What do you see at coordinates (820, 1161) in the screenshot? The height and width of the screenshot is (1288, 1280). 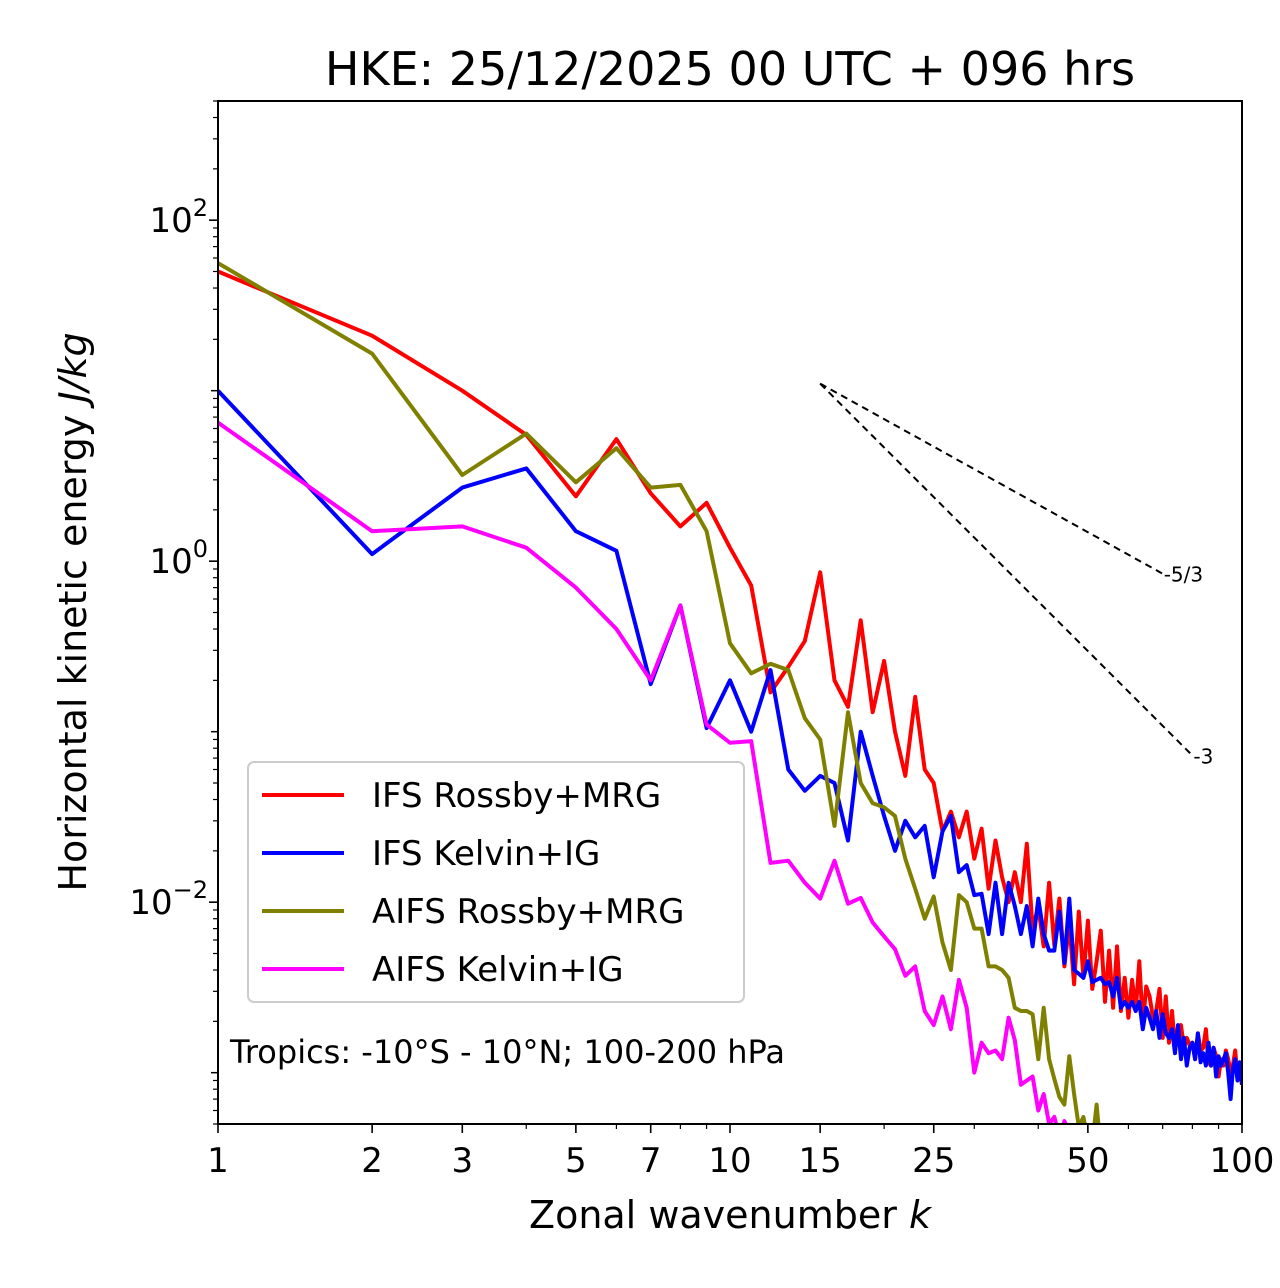 I see `x-tick-label: 15` at bounding box center [820, 1161].